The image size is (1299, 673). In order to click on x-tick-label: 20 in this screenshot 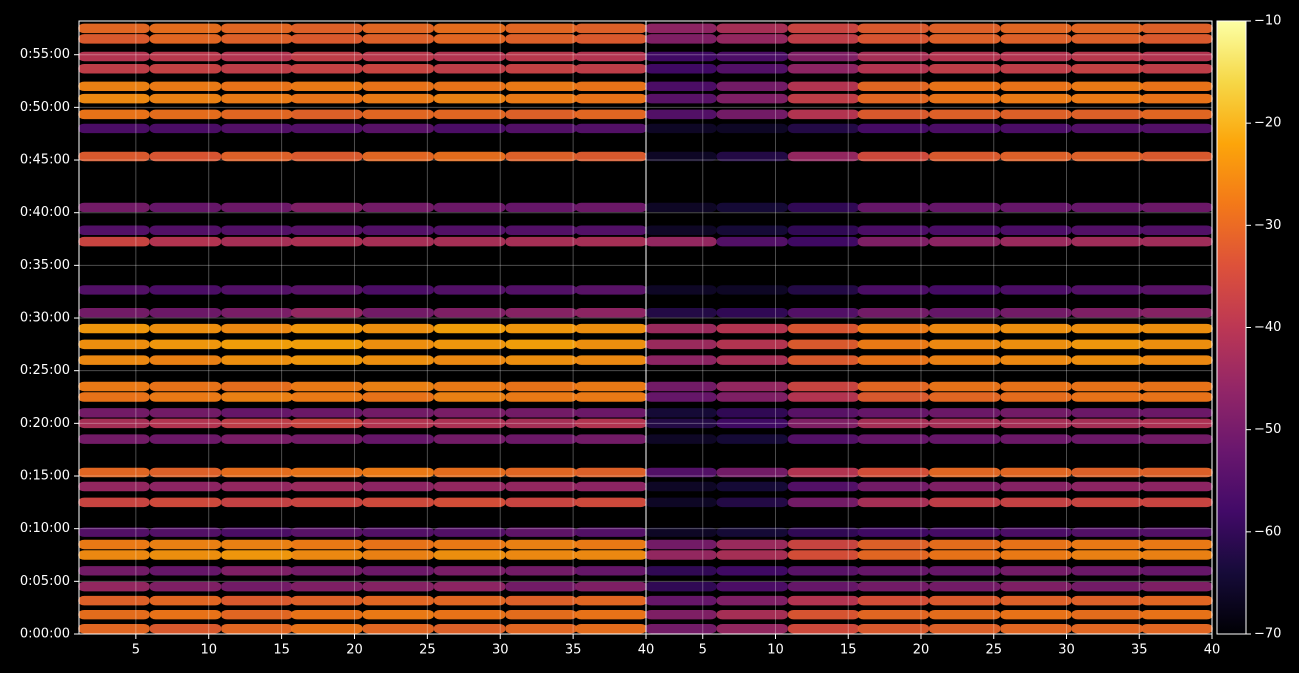, I will do `click(354, 650)`.